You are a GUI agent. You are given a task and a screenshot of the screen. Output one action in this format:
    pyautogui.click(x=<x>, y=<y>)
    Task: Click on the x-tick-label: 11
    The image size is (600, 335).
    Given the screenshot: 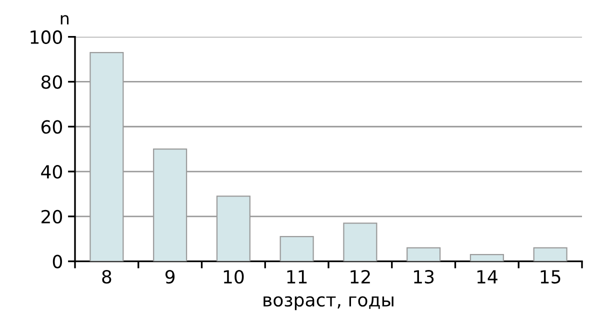 What is the action you would take?
    pyautogui.click(x=297, y=277)
    